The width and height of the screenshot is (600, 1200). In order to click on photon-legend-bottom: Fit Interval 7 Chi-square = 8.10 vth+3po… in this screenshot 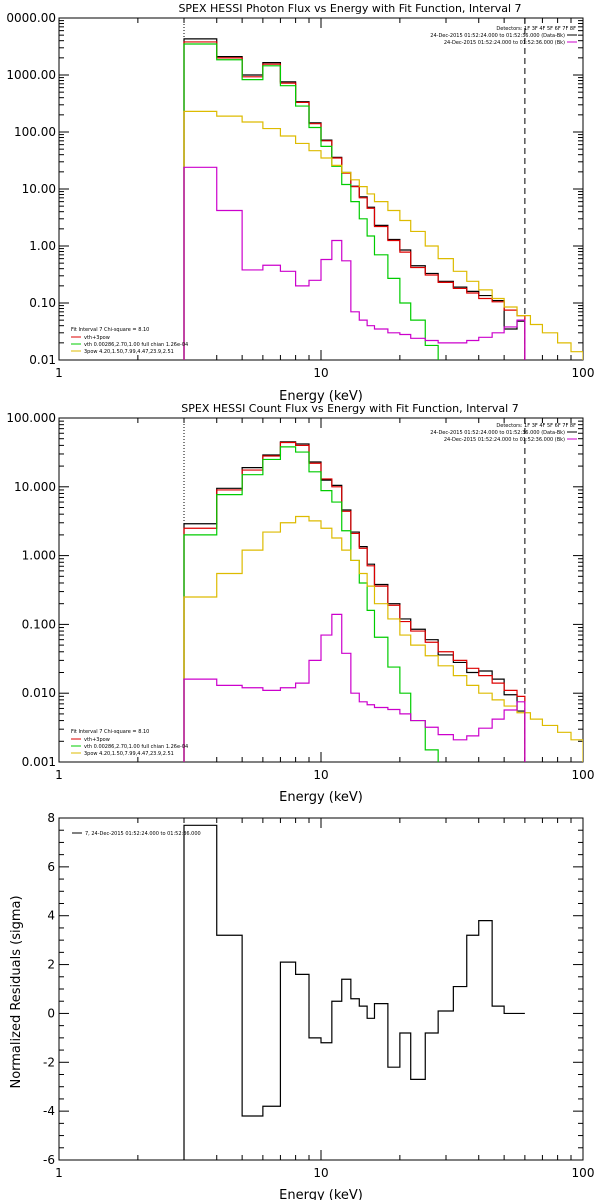, I will do `click(129, 341)`.